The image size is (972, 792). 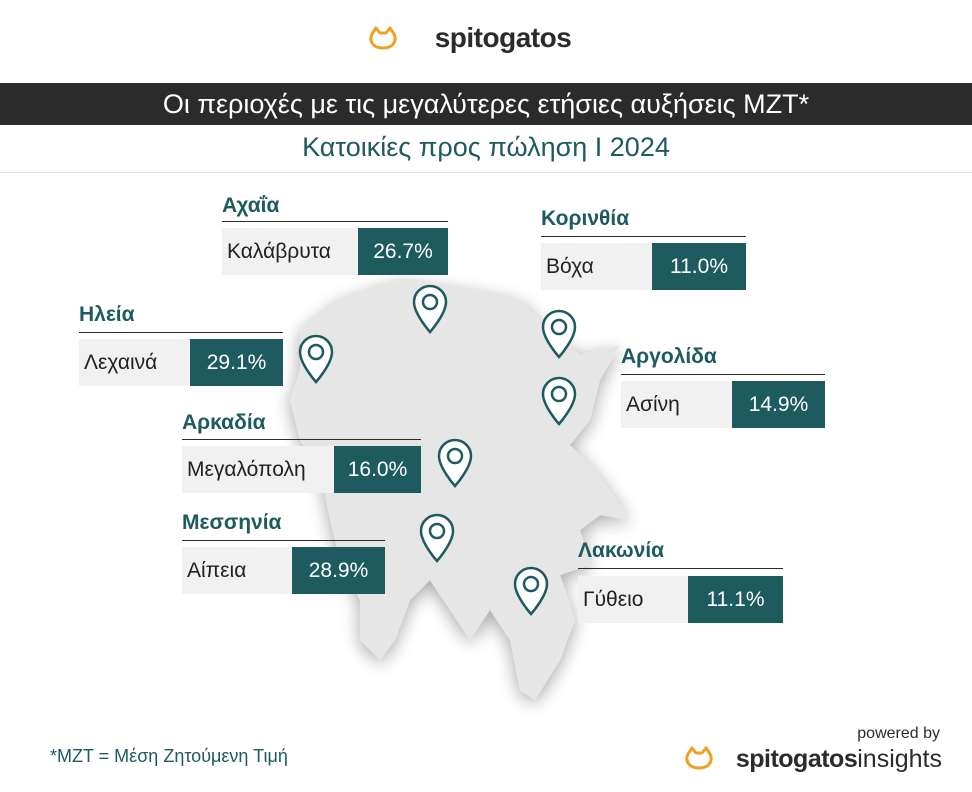 I want to click on footer-brand: spitogatosinsights, so click(x=839, y=759).